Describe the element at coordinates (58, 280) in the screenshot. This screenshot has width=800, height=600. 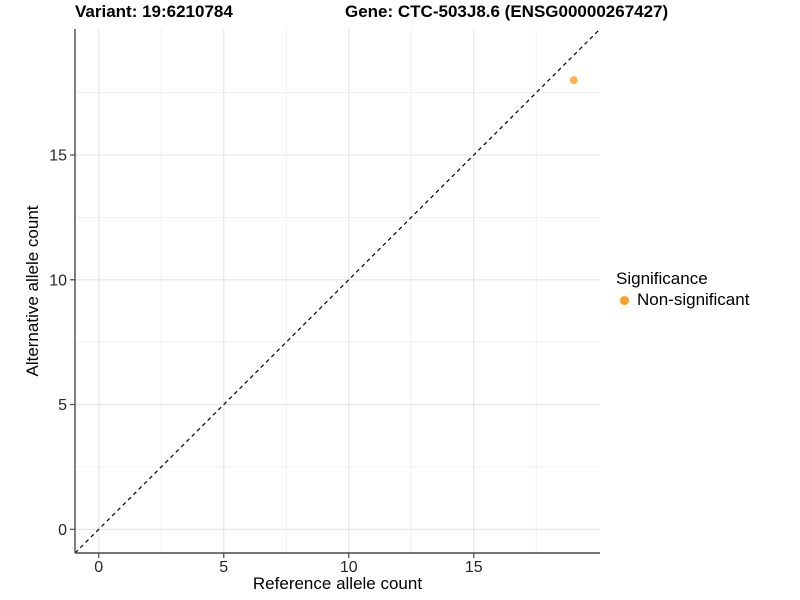
I see `y-tick-label: 10` at that location.